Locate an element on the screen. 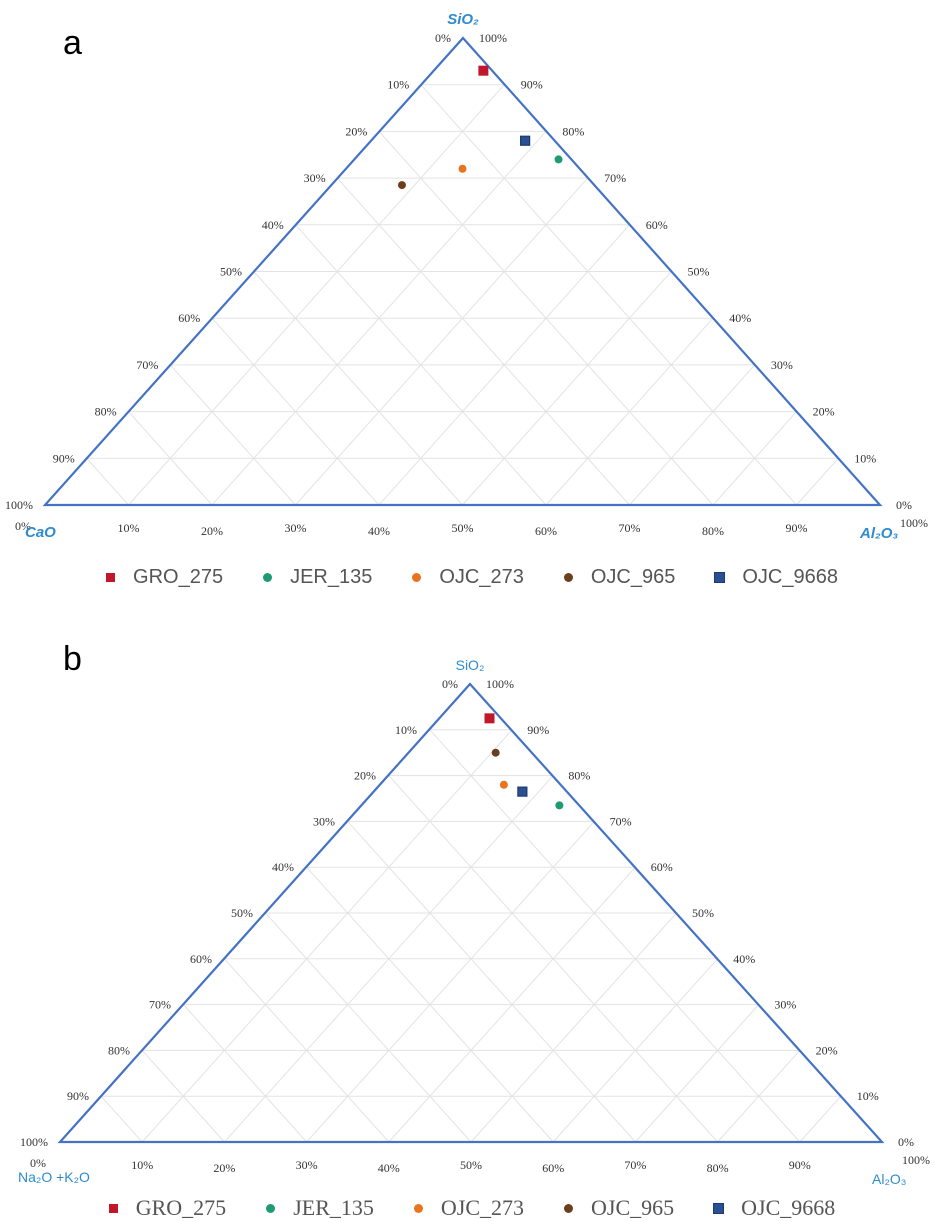 The image size is (944, 1222). right-tick-label: 50% is located at coordinates (699, 272).